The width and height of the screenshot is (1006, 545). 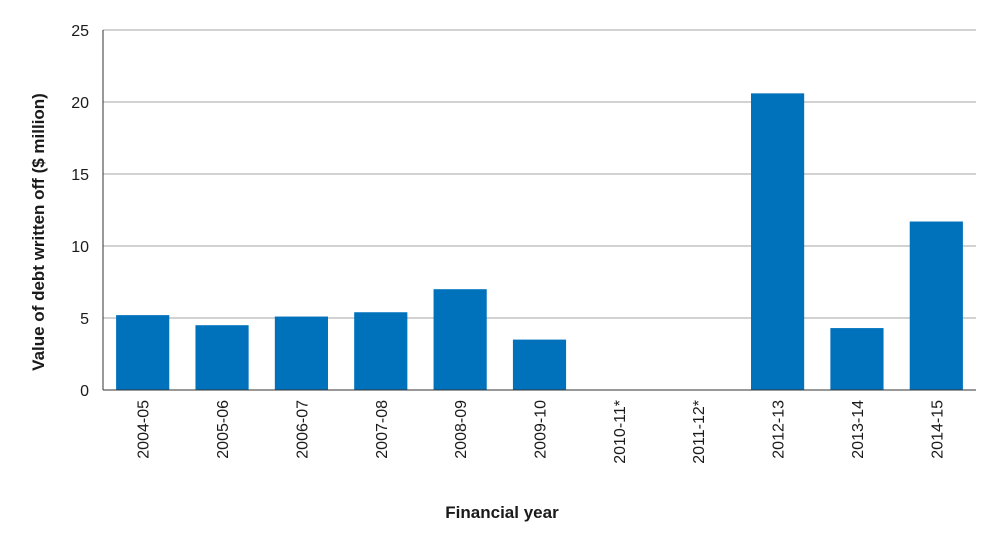 I want to click on x-tick-label: 2013-14, so click(x=858, y=429).